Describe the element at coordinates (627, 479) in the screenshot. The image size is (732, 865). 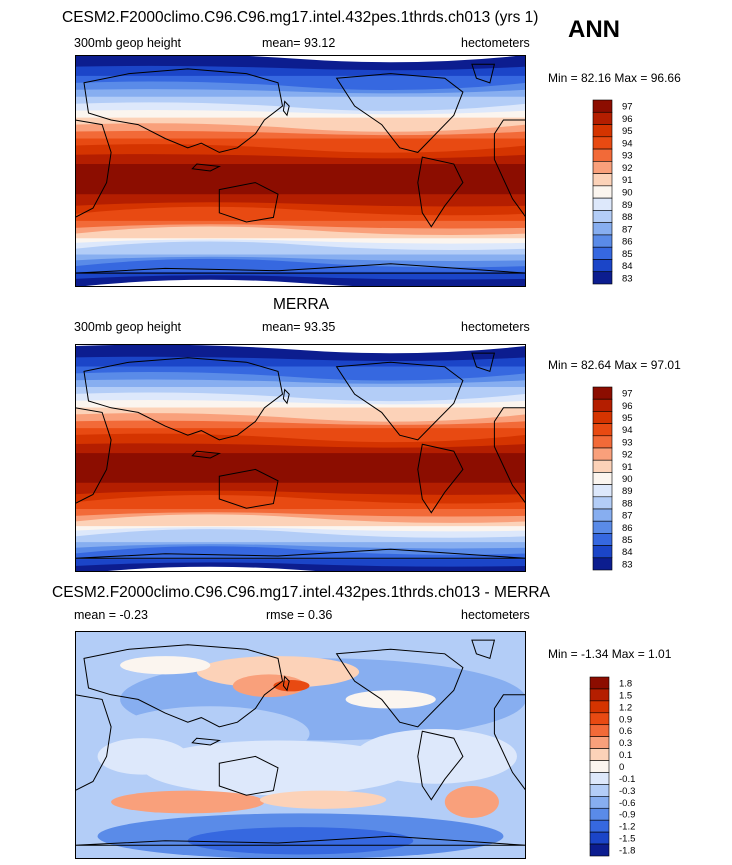
I see `colorbar1-tick-label-7: 90` at that location.